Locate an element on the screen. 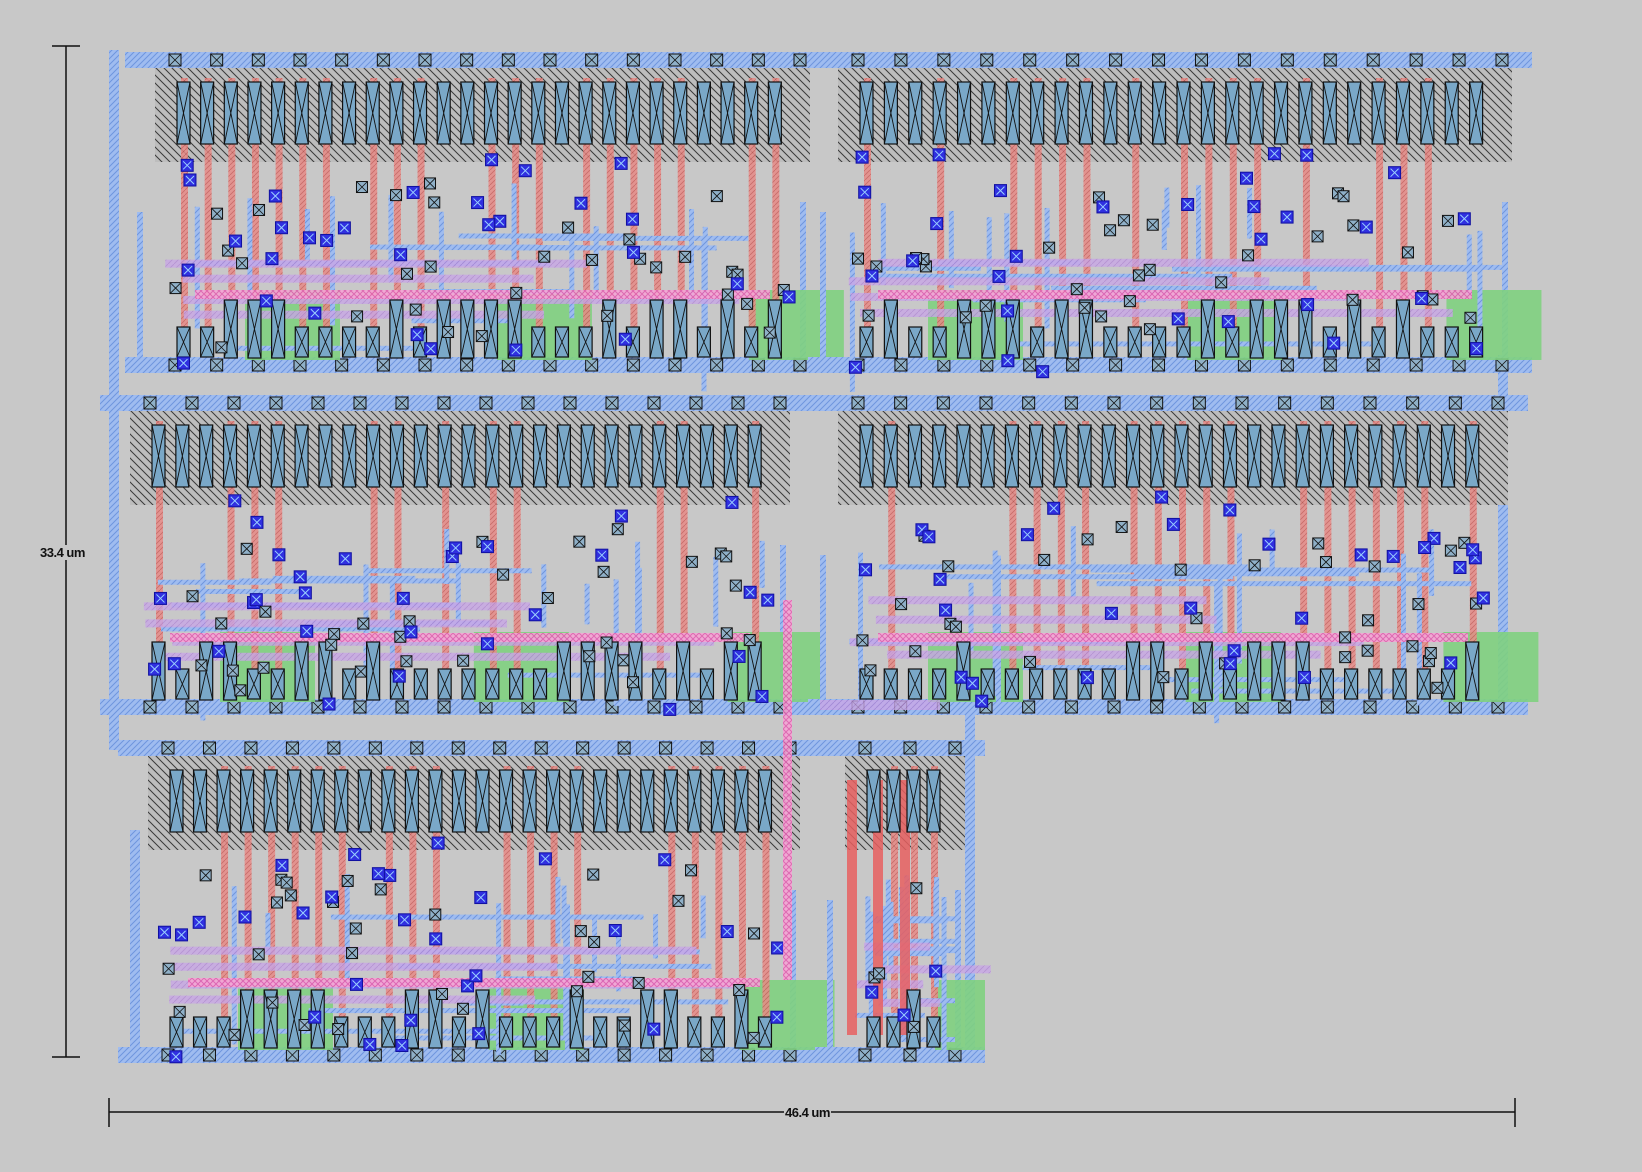 This screenshot has height=1172, width=1642. poly-strap is located at coordinates (878, 907).